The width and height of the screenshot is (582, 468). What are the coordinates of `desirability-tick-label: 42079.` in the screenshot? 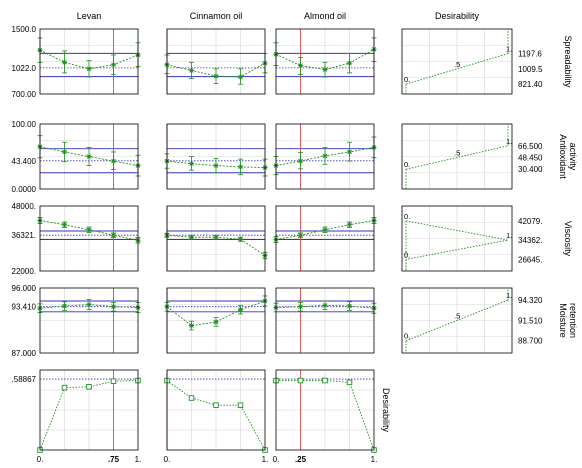 It's located at (530, 221).